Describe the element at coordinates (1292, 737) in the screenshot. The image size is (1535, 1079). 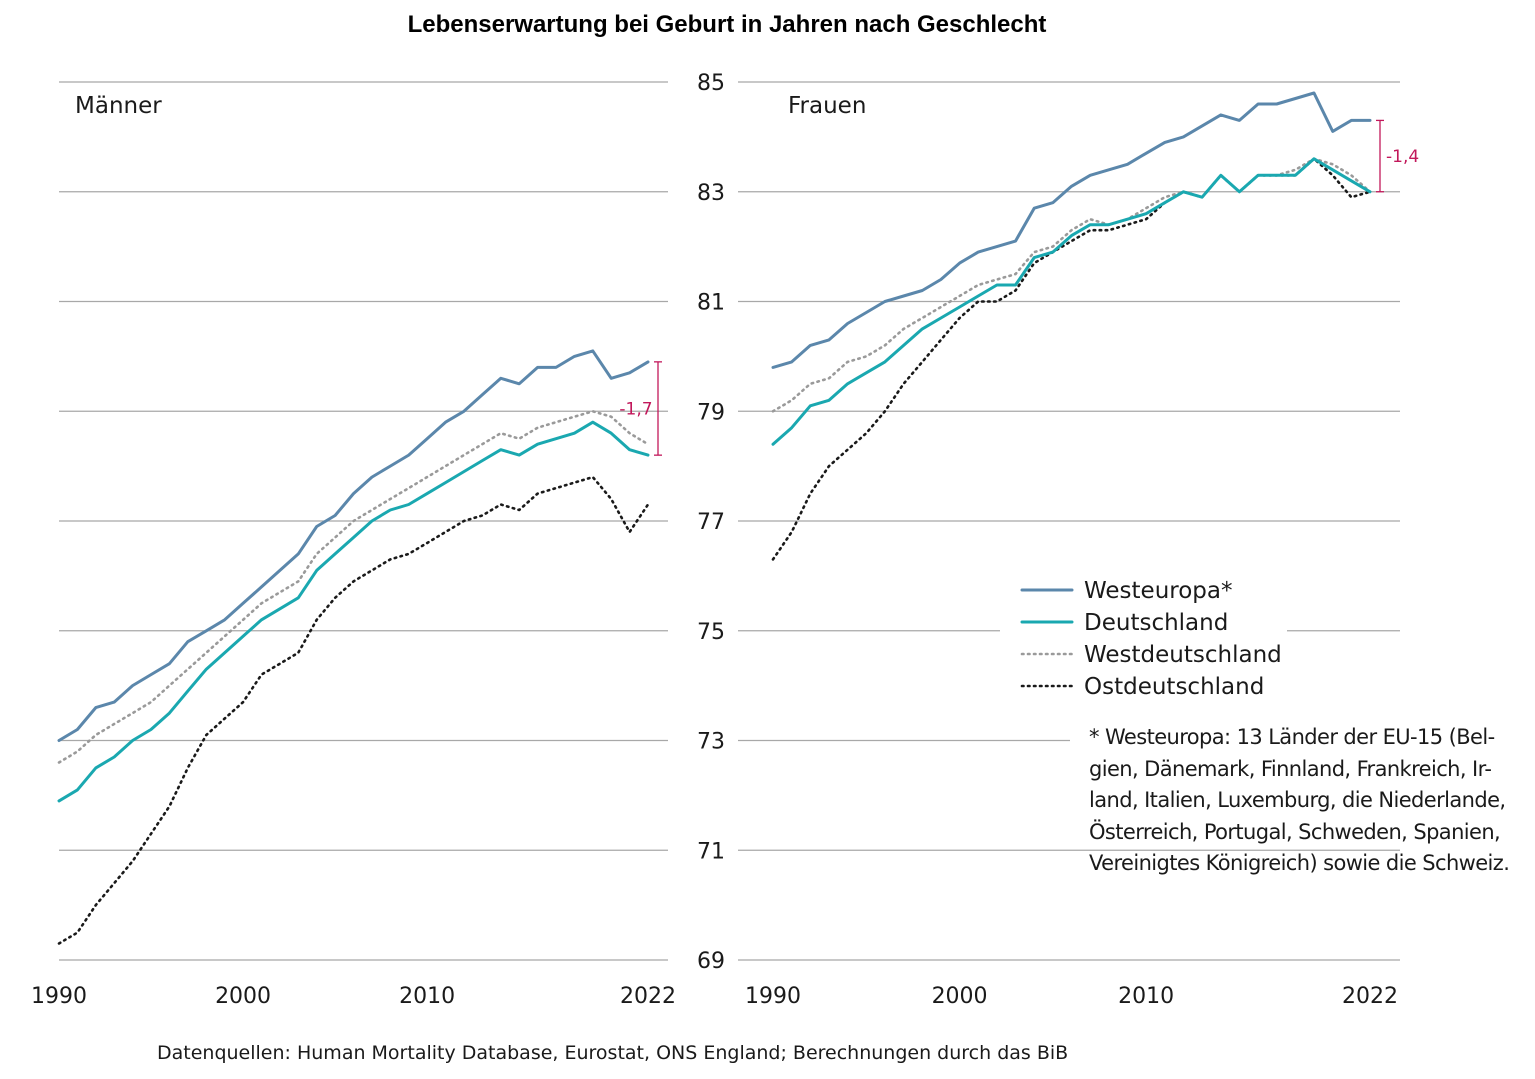
I see `footnote-line: * Westeuropa: 13 Länder der EU-15 (Bel-` at that location.